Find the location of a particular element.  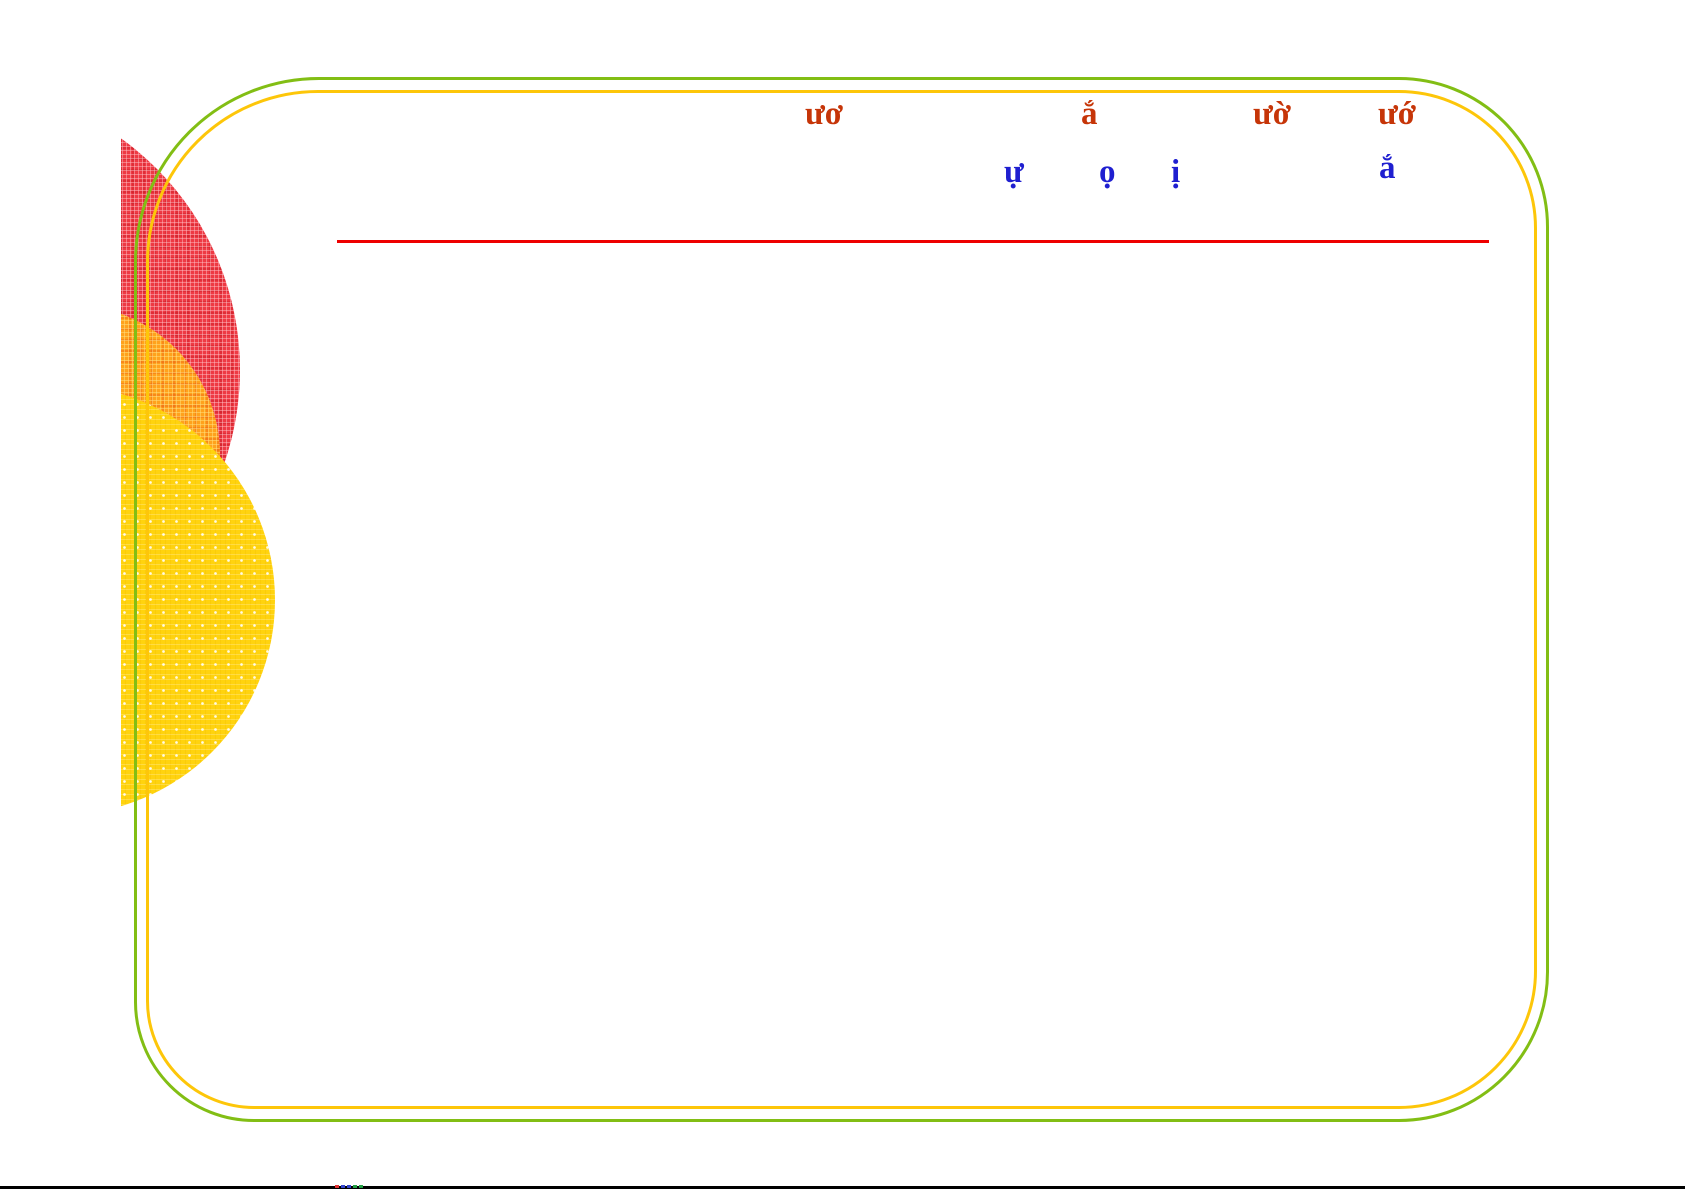

decor-circle-yellow is located at coordinates (198, 600).